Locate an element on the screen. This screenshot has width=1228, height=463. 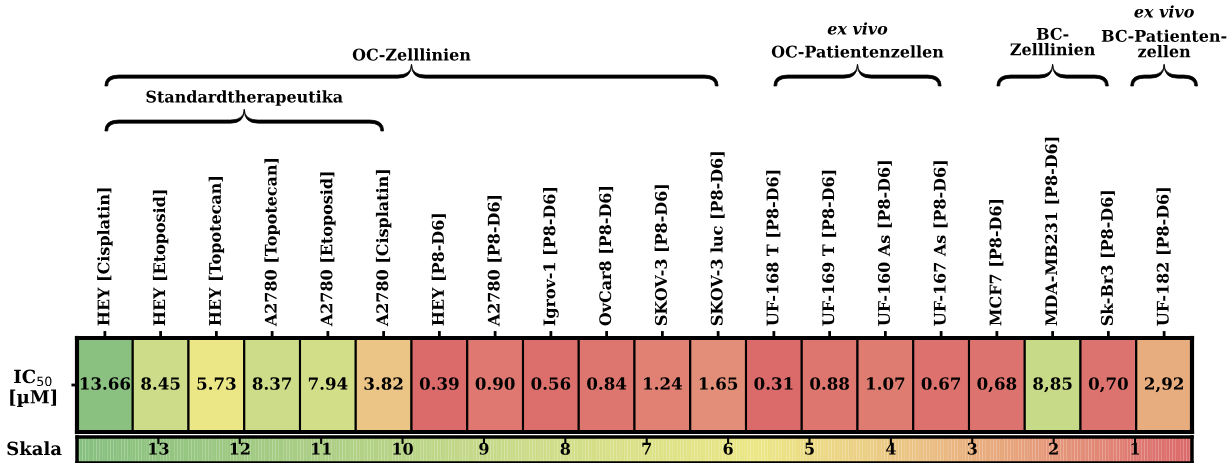
y-tick-label: IC$_{50}$ [µM] is located at coordinates (33, 388).